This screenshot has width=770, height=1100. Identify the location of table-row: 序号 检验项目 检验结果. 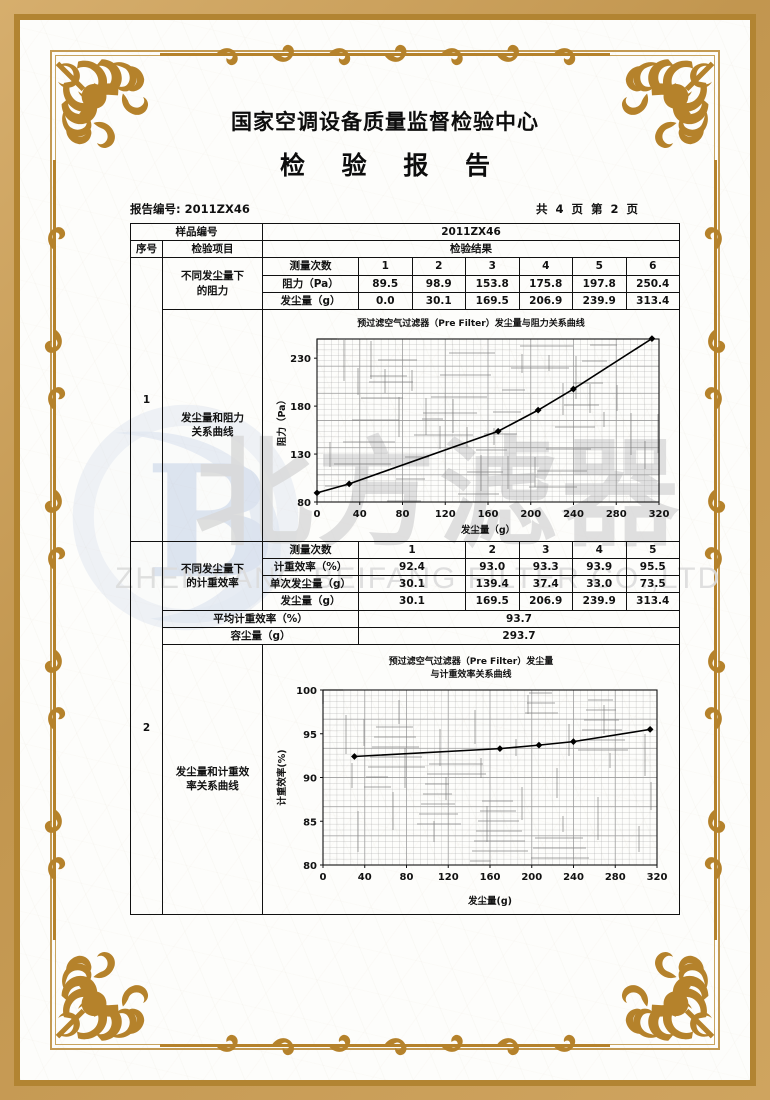
(405, 249).